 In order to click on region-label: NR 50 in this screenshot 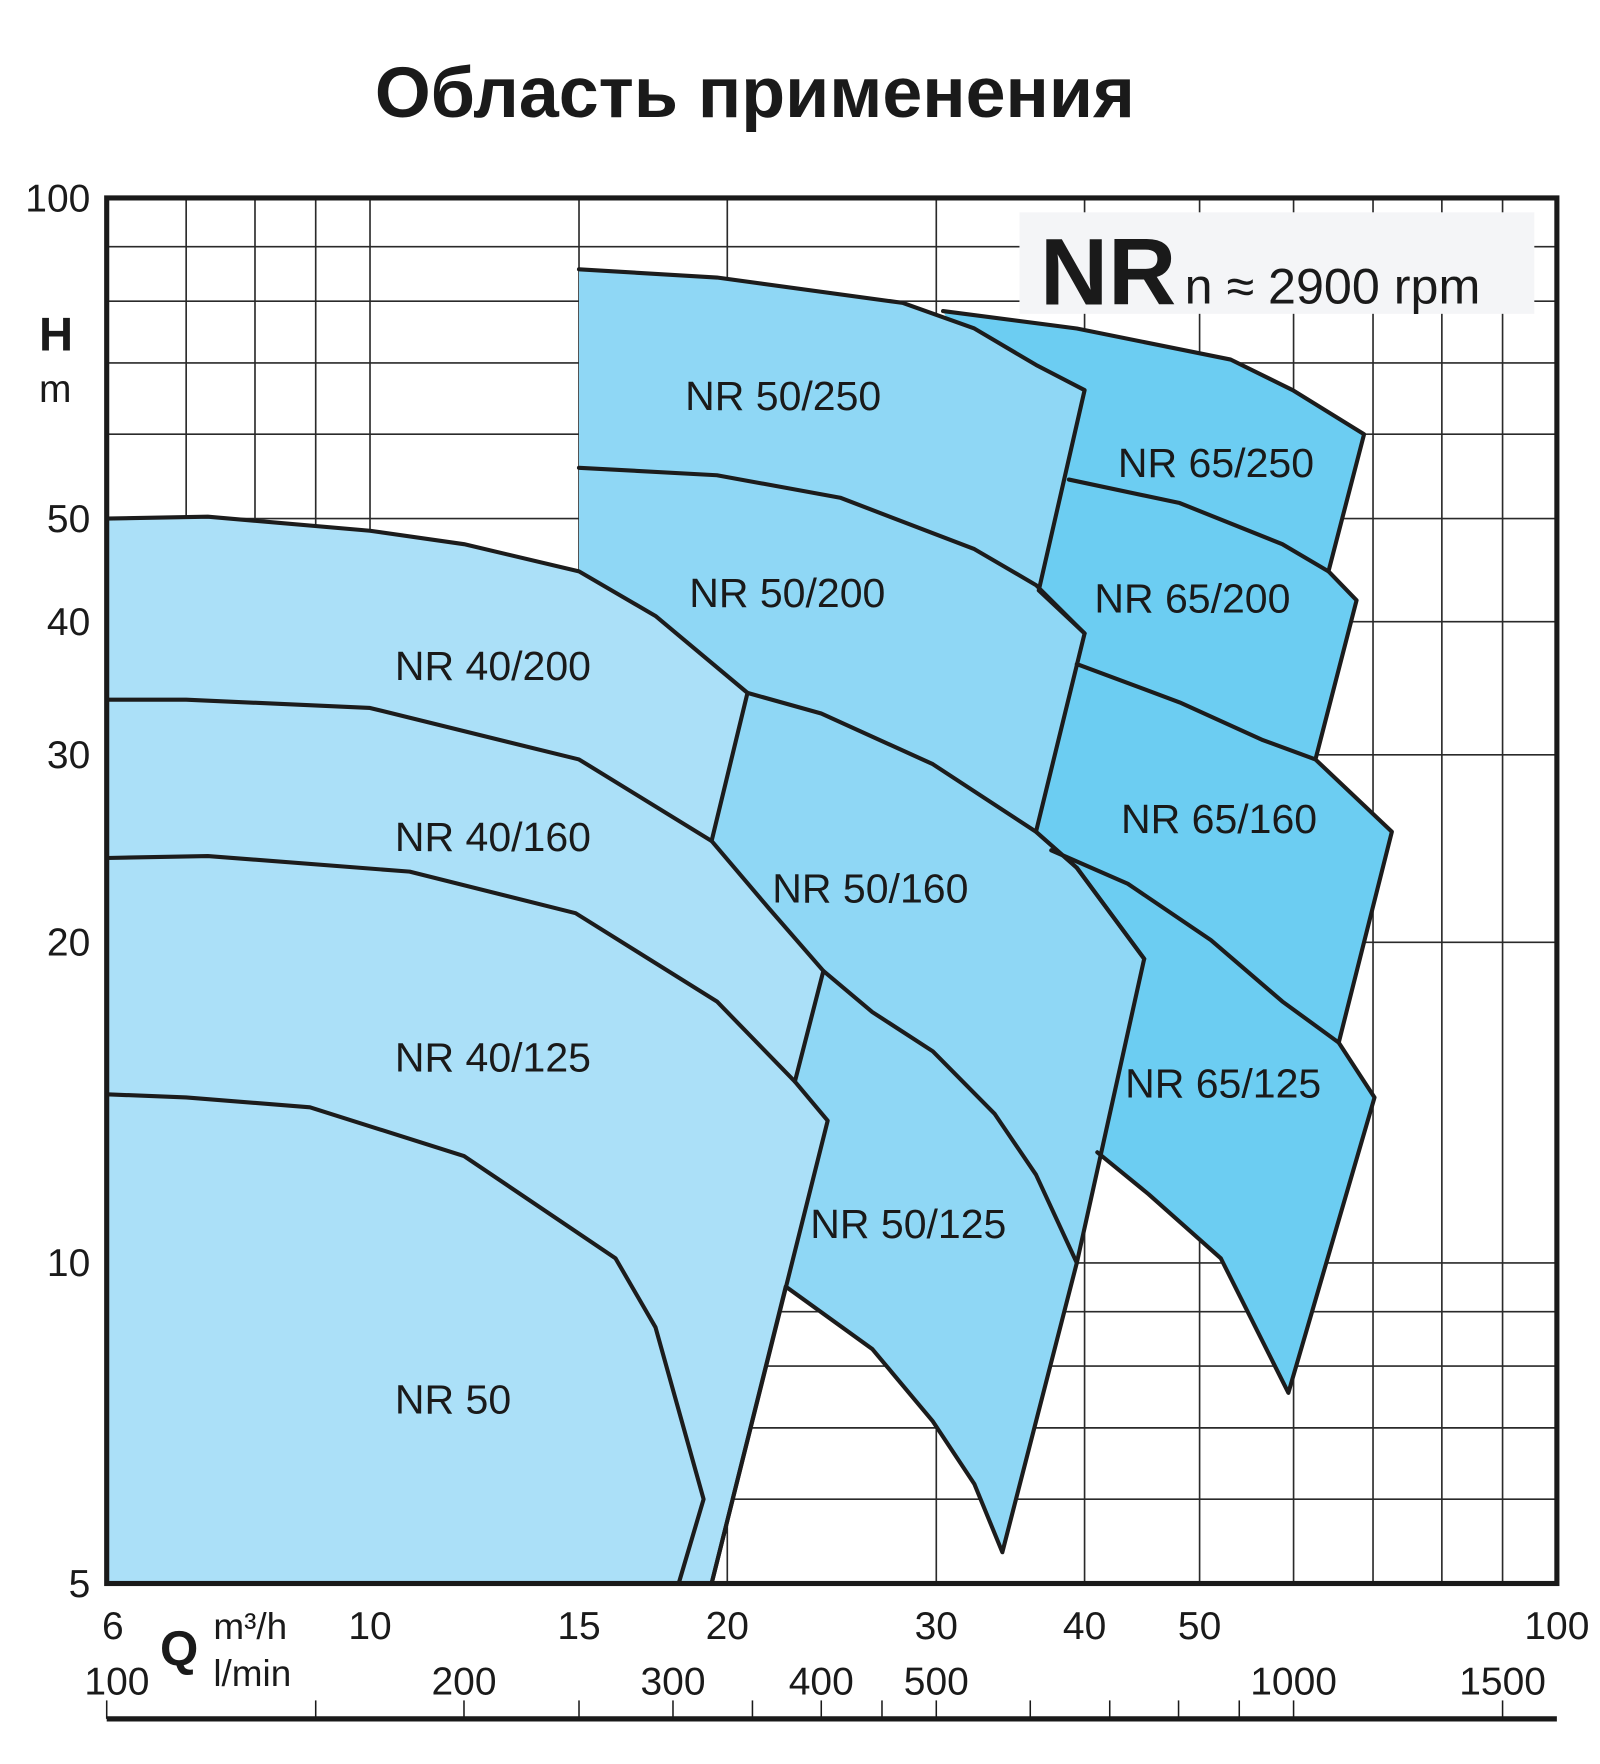, I will do `click(453, 1399)`.